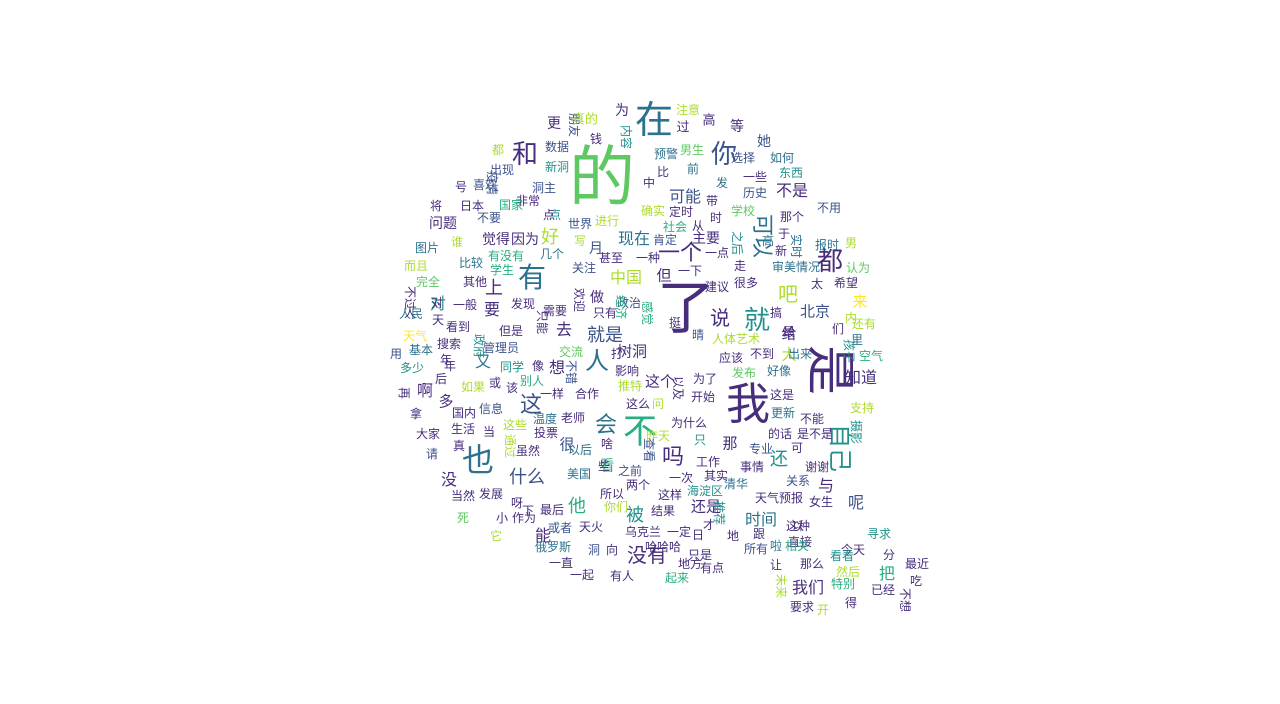  Describe the element at coordinates (654, 120) in the screenshot. I see `cloud-word: 在` at that location.